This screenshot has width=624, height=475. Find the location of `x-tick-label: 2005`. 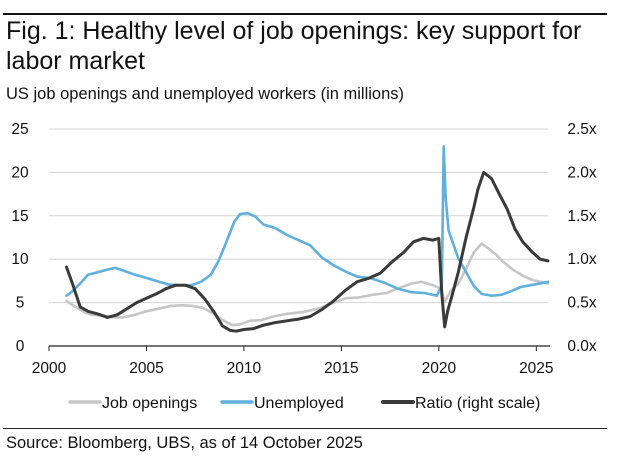

x-tick-label: 2005 is located at coordinates (146, 368).